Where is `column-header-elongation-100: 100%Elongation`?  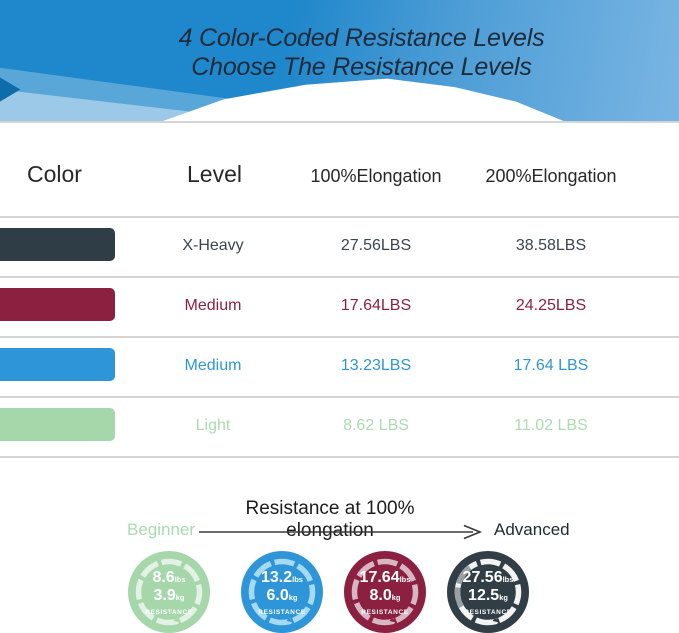
column-header-elongation-100: 100%Elongation is located at coordinates (376, 176).